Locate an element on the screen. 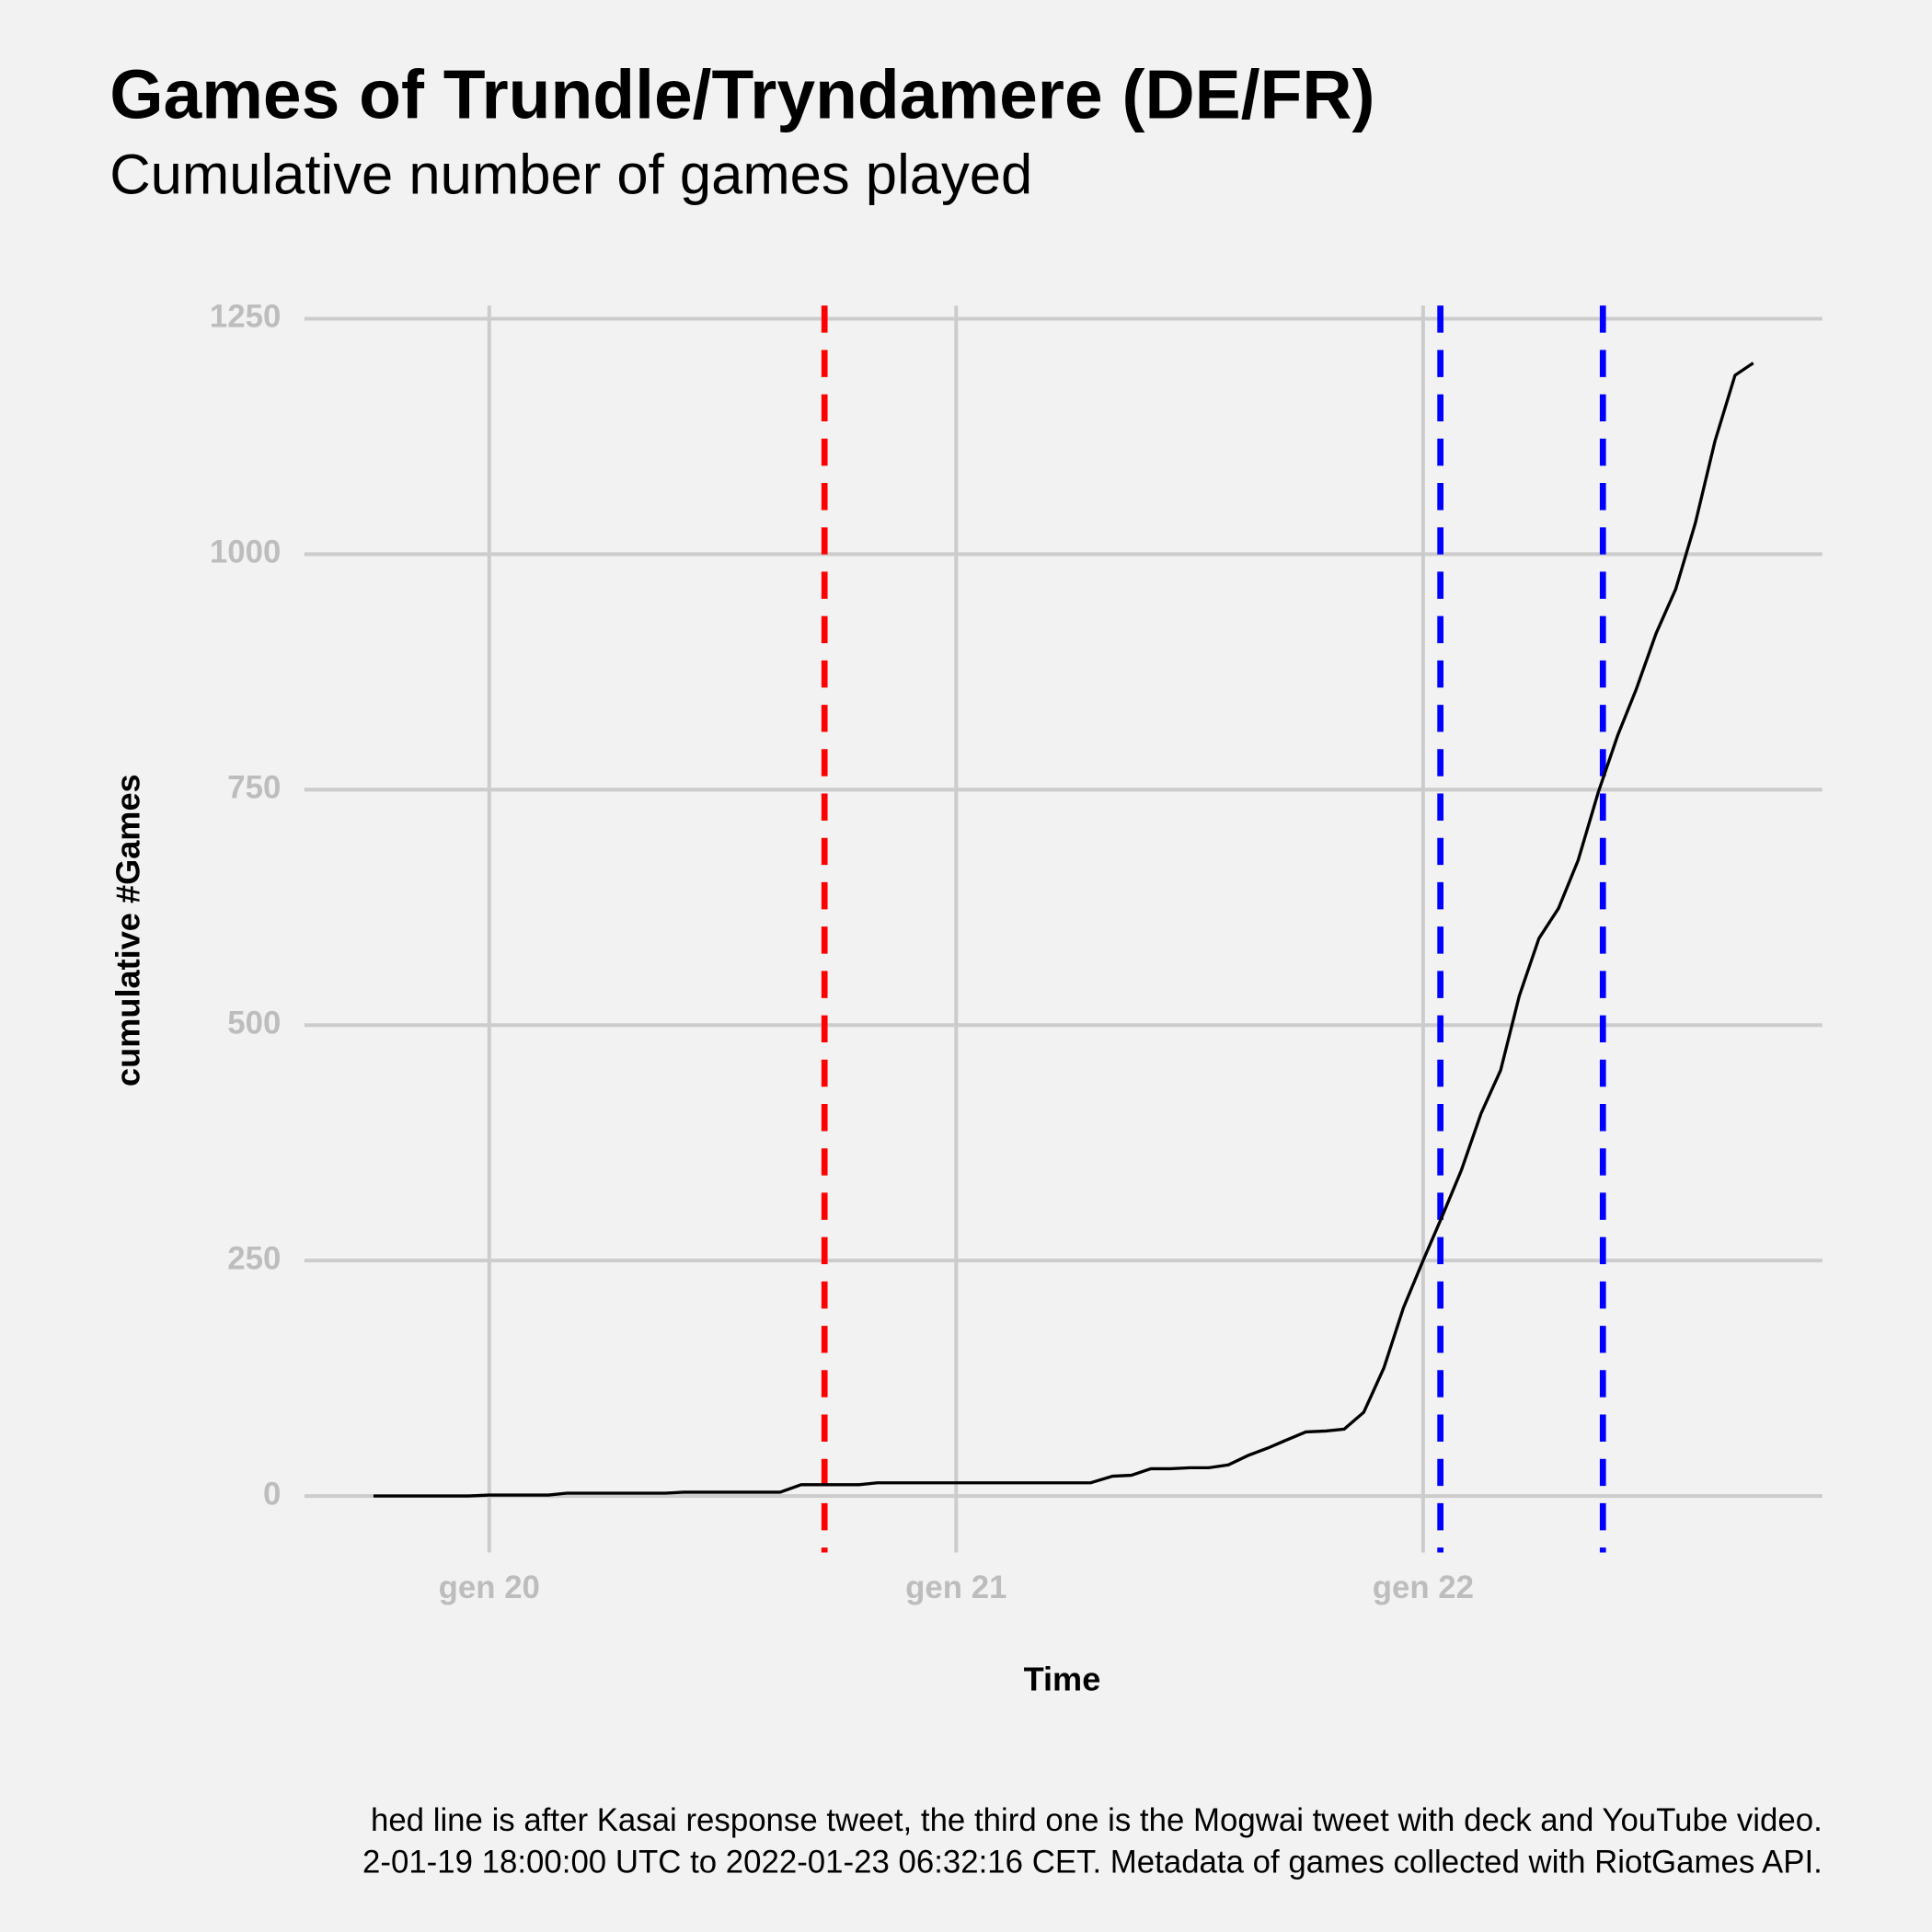 The height and width of the screenshot is (1932, 1932). x-tick-label: gen 21 is located at coordinates (955, 1587).